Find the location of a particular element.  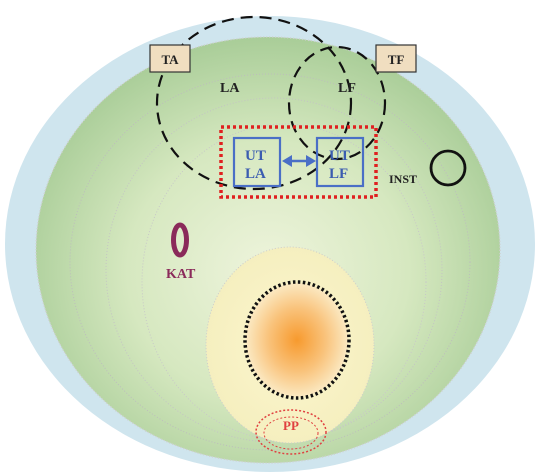

tf-label: TF is located at coordinates (396, 59).